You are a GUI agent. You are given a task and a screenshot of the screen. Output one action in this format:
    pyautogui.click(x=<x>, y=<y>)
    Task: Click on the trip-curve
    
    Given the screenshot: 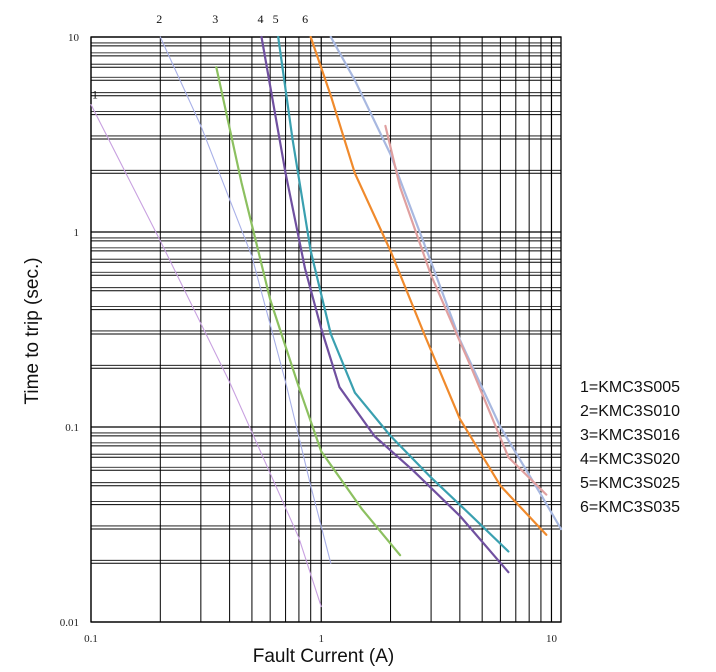 What is the action you would take?
    pyautogui.click(x=466, y=310)
    